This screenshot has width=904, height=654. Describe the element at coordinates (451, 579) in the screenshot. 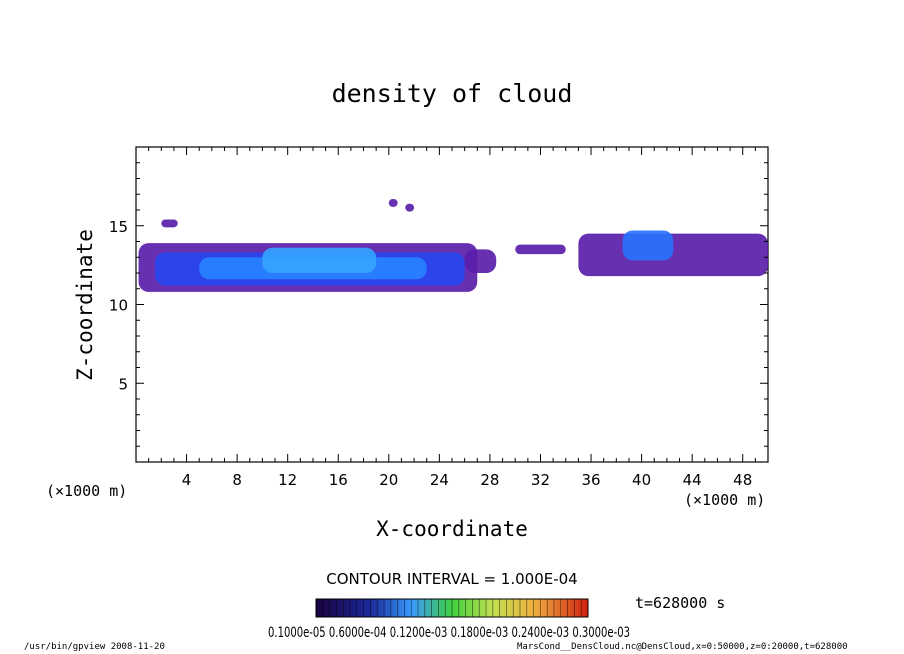

I see `contour-interval: CONTOUR INTERVAL = 1.000E-04` at that location.